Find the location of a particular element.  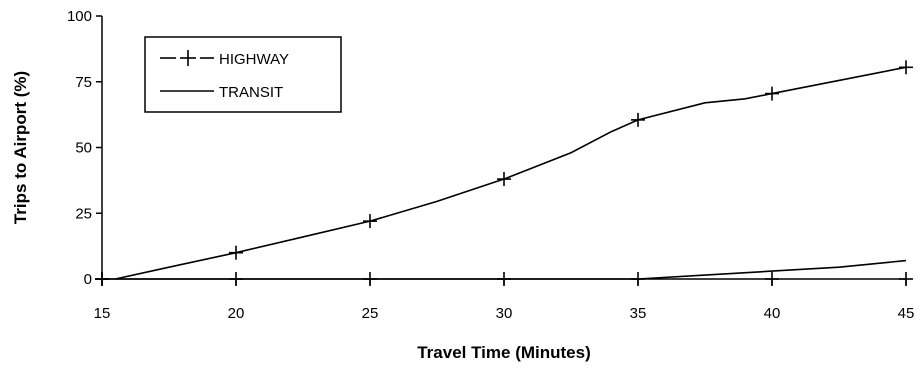

legend-label-highway: HIGHWAY is located at coordinates (254, 59).